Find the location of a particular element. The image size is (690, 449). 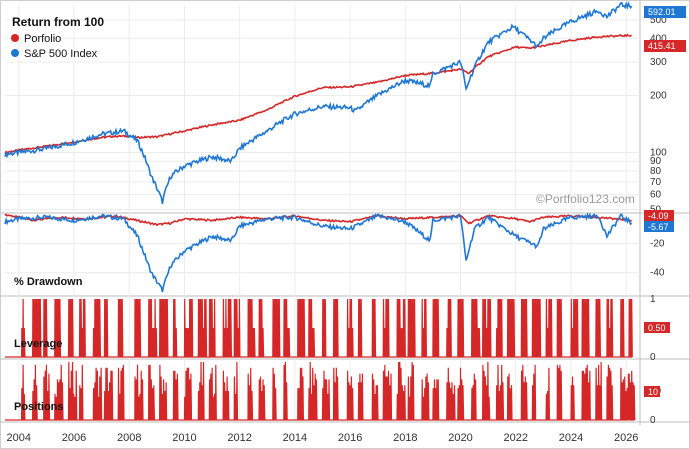

pos-y-tick-label: 0 is located at coordinates (653, 420).